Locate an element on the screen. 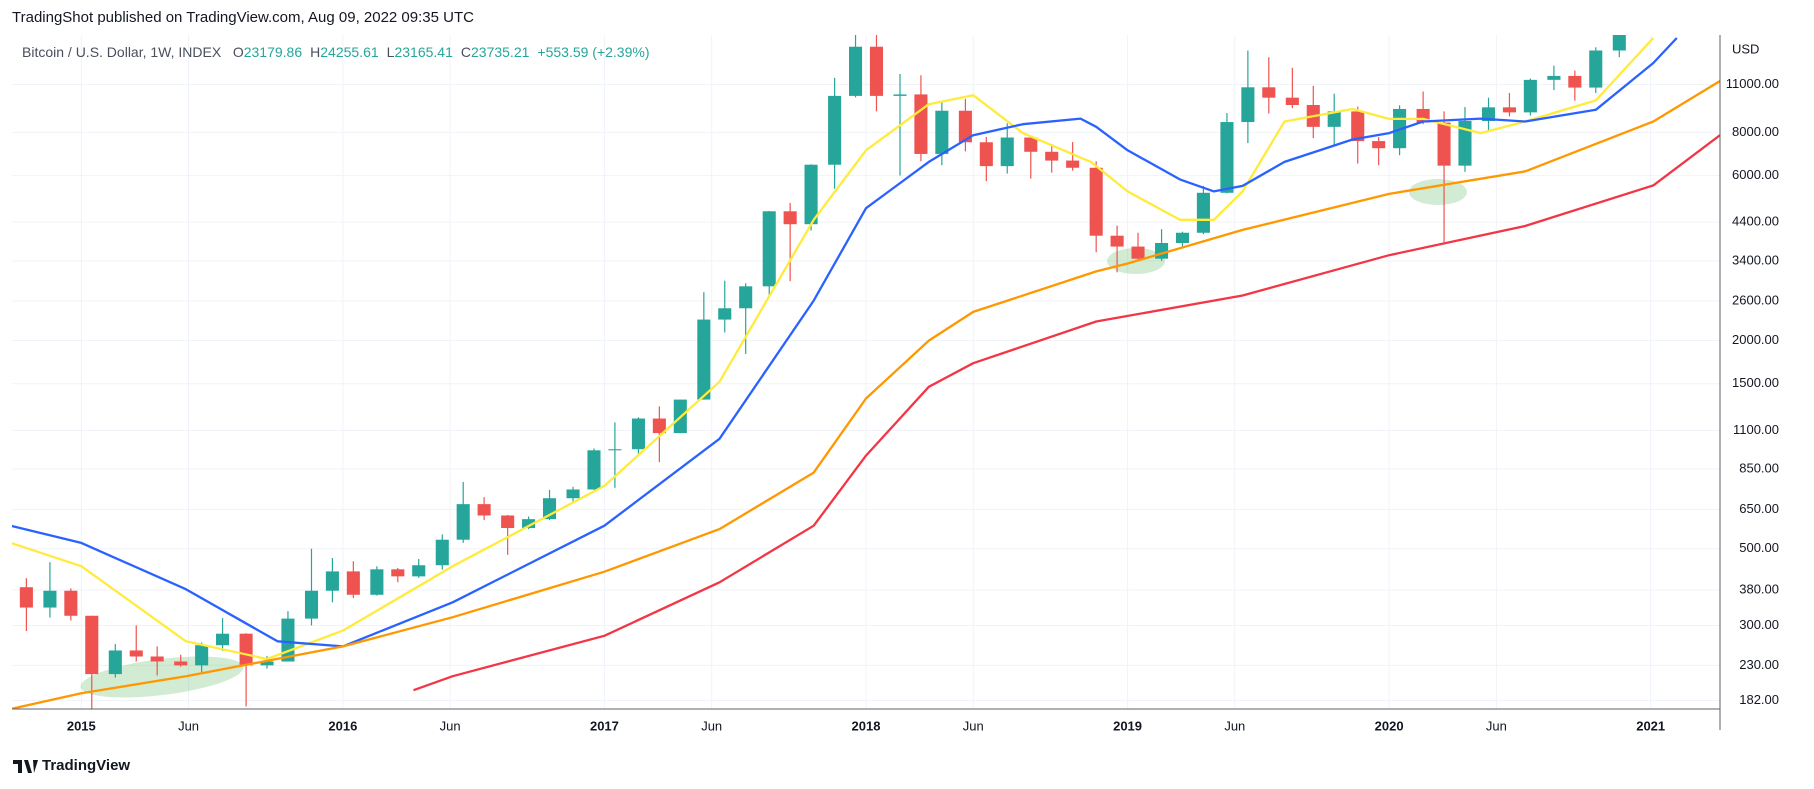 This screenshot has height=789, width=1814. y-tick-label: 380.00 is located at coordinates (1759, 588).